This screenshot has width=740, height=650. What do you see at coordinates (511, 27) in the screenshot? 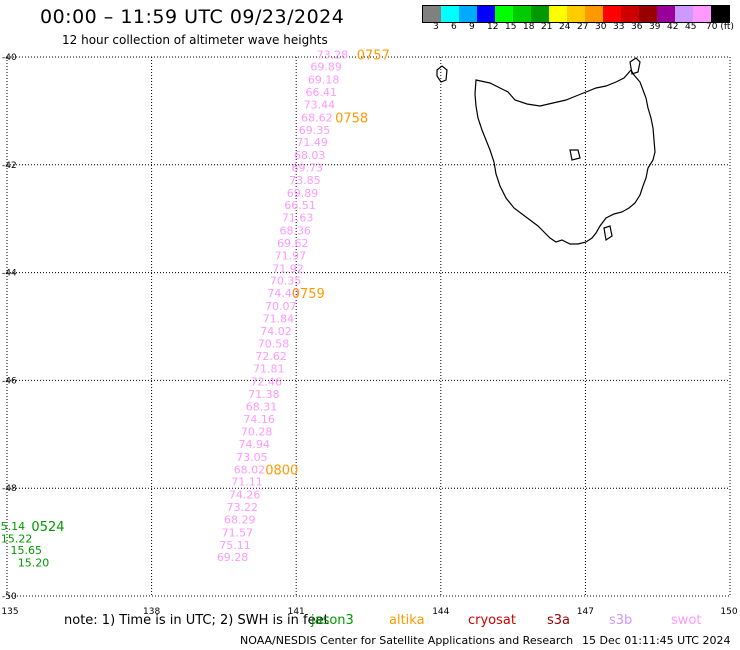
I see `scale-label: 15` at bounding box center [511, 27].